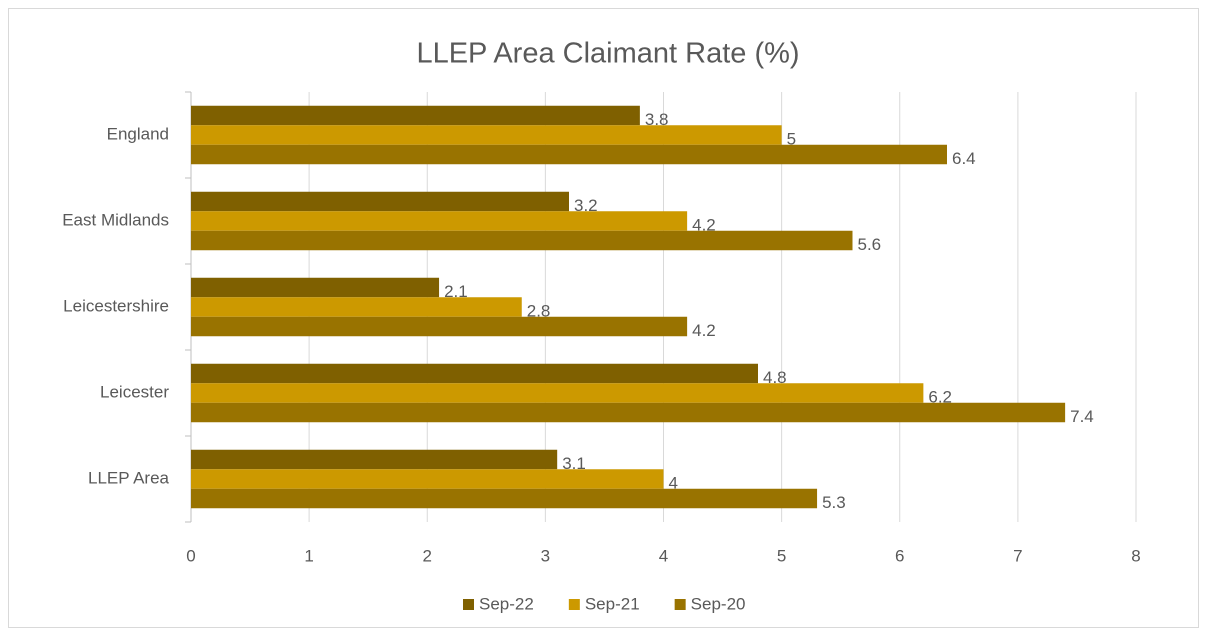 The height and width of the screenshot is (636, 1207). I want to click on x-tick-label: 8, so click(1135, 555).